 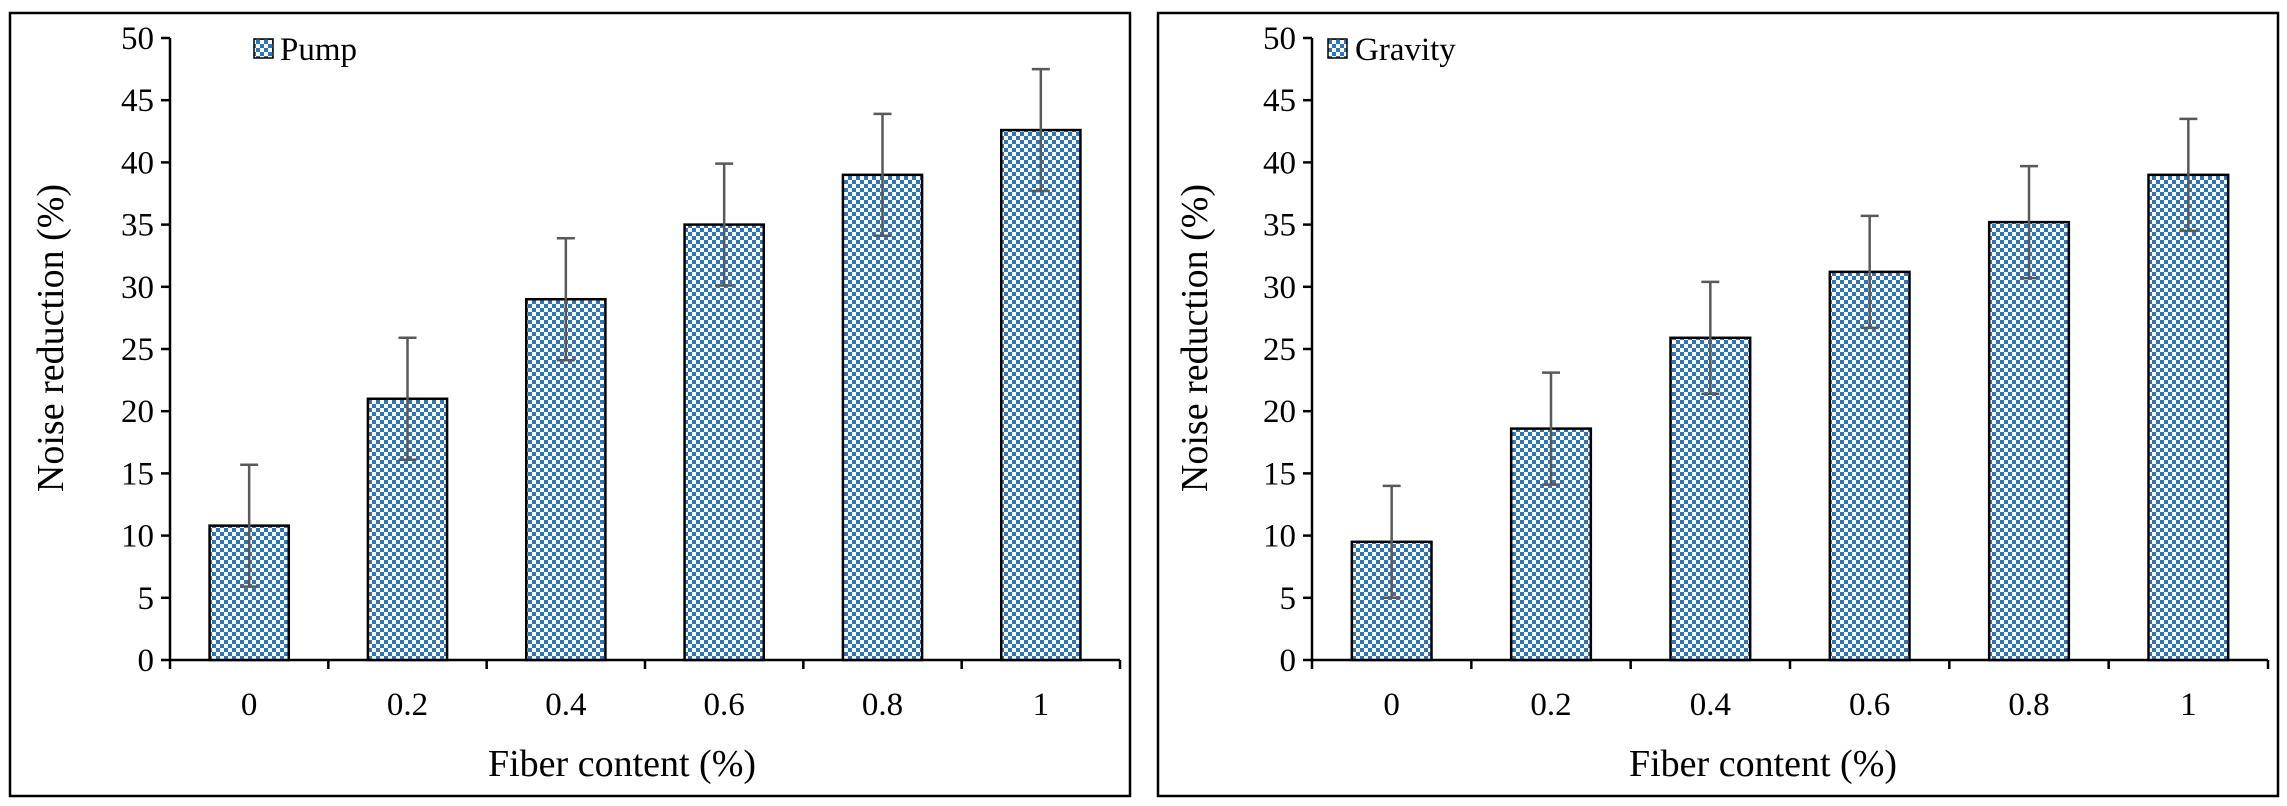 What do you see at coordinates (1405, 50) in the screenshot?
I see `legend-label: Gravity` at bounding box center [1405, 50].